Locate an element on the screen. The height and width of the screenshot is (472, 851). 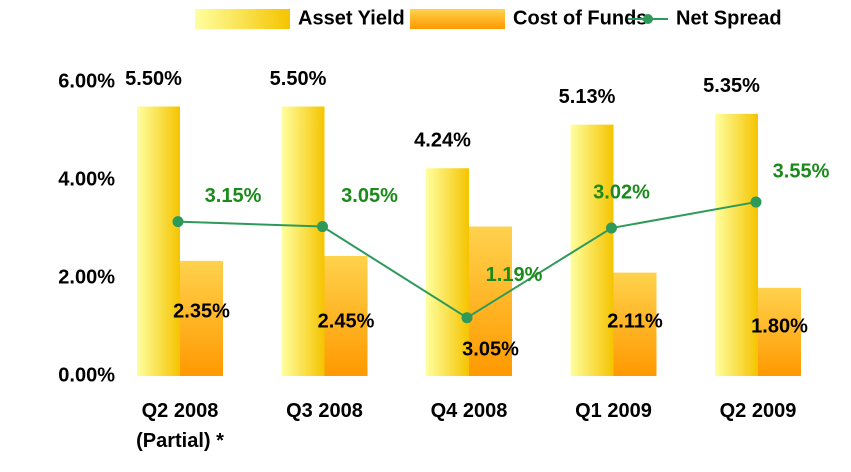
legend-label: Cost of Funds is located at coordinates (580, 18).